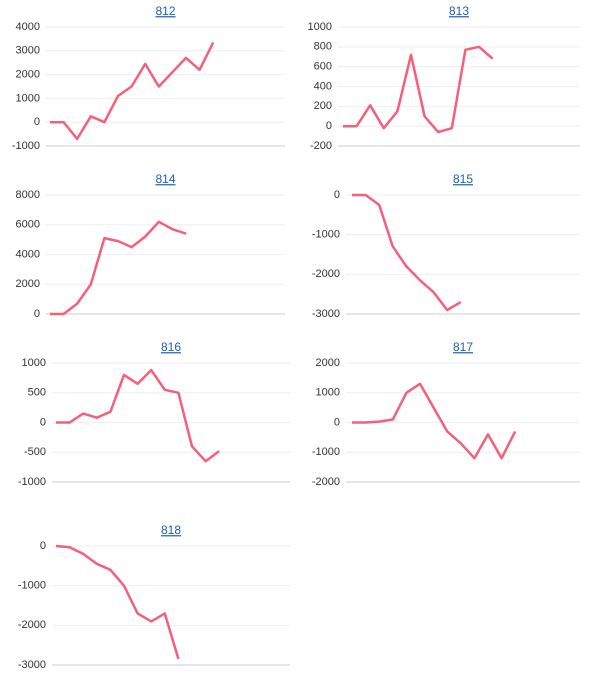 This screenshot has width=614, height=700. What do you see at coordinates (165, 11) in the screenshot?
I see `chart-title: 812` at bounding box center [165, 11].